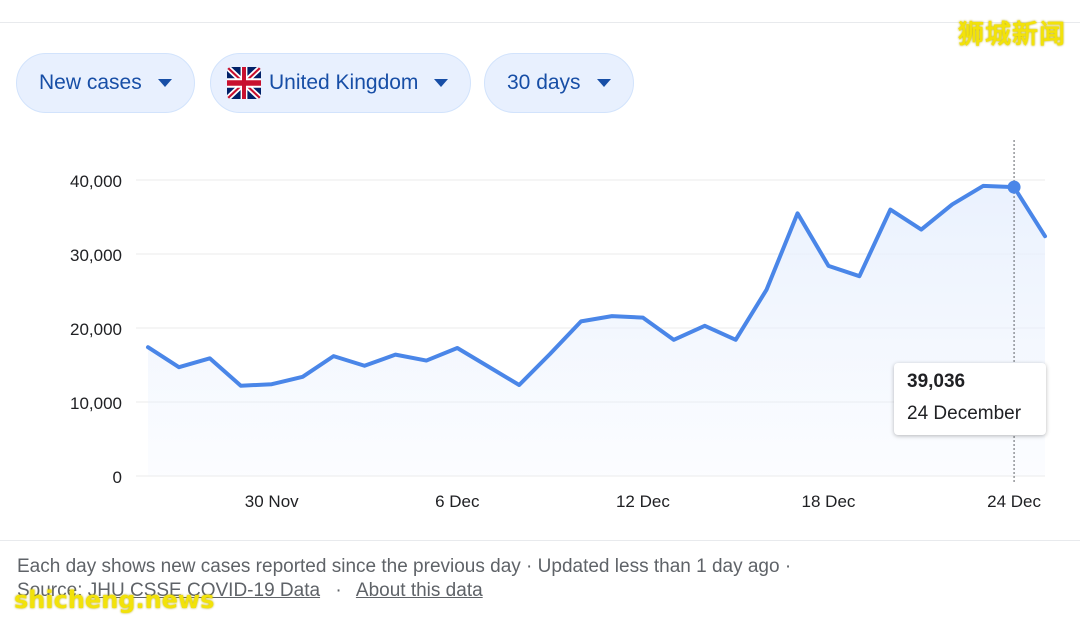  What do you see at coordinates (96, 181) in the screenshot?
I see `y-tick-label: 40,000` at bounding box center [96, 181].